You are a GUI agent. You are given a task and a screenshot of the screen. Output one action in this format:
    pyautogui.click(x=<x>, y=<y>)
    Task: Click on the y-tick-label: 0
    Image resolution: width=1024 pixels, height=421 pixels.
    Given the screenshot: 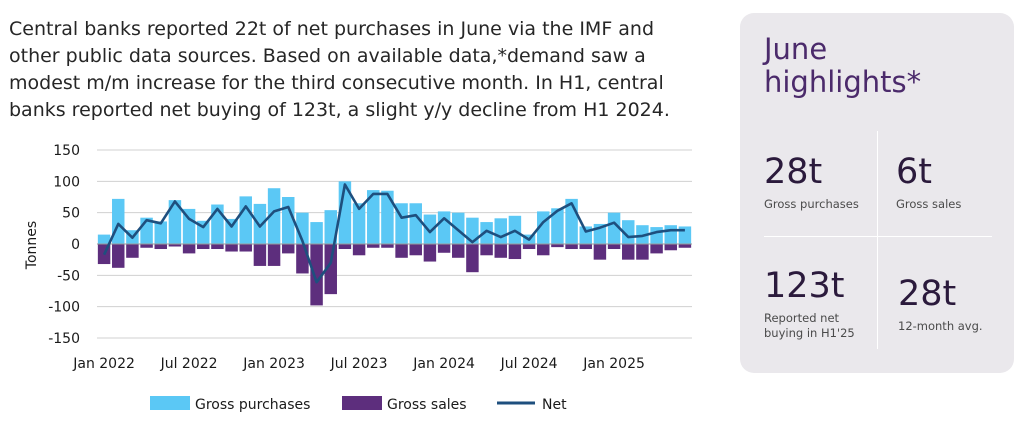 What is the action you would take?
    pyautogui.click(x=75, y=245)
    